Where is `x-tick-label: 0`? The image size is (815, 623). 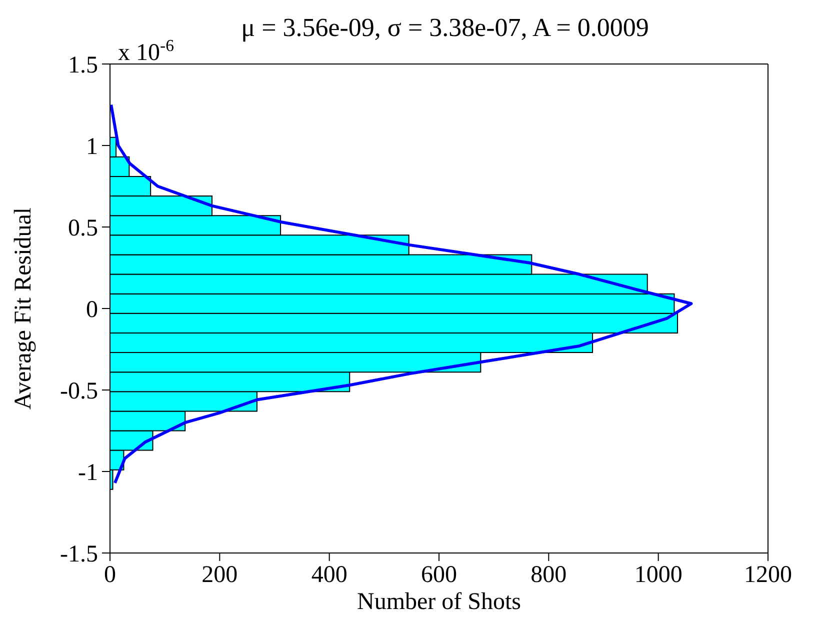 x-tick-label: 0 is located at coordinates (110, 575).